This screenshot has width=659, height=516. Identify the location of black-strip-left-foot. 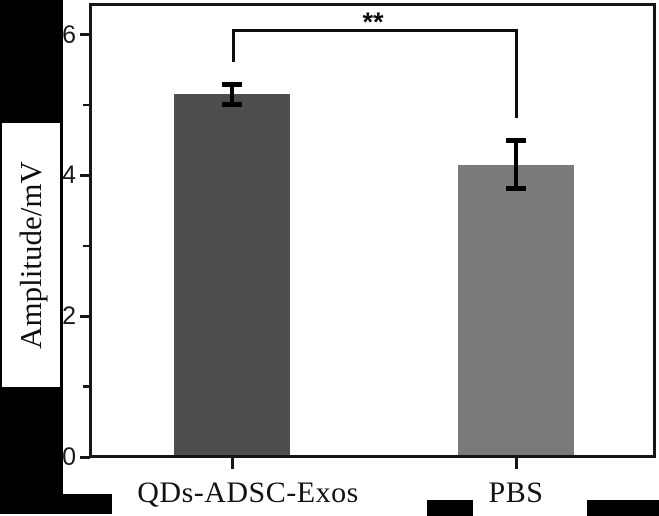
(56, 504).